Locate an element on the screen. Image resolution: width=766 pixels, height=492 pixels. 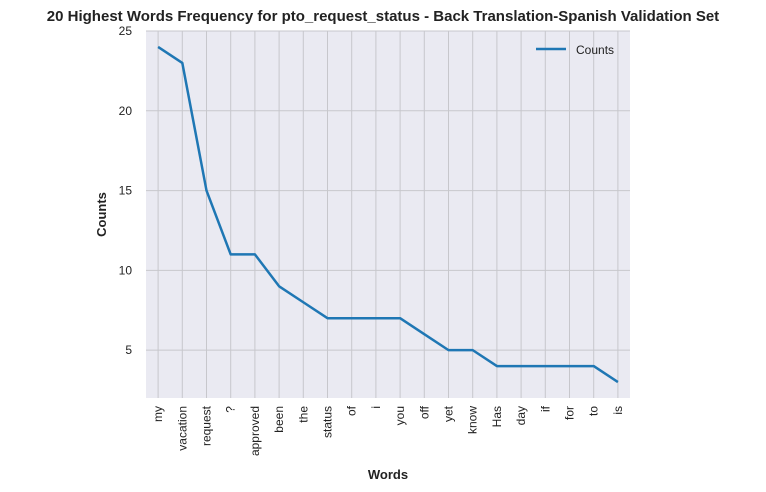
y-axis-ticks: 5 10 15 20 25 is located at coordinates (126, 190).